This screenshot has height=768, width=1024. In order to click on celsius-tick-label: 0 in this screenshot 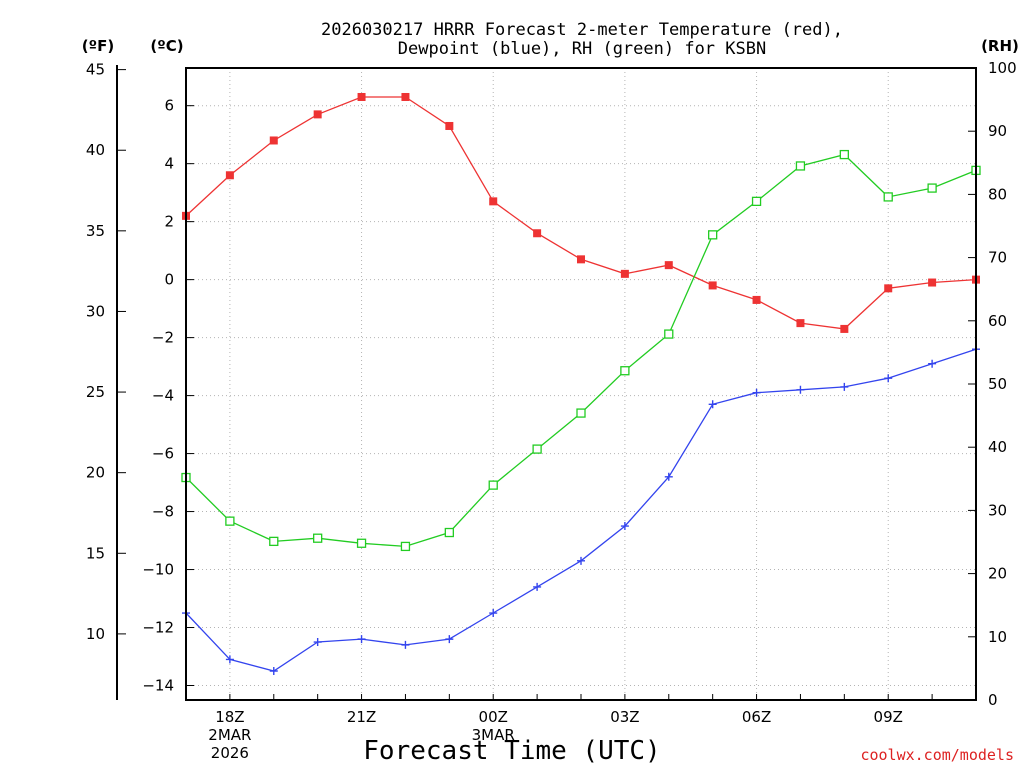, I will do `click(169, 280)`.